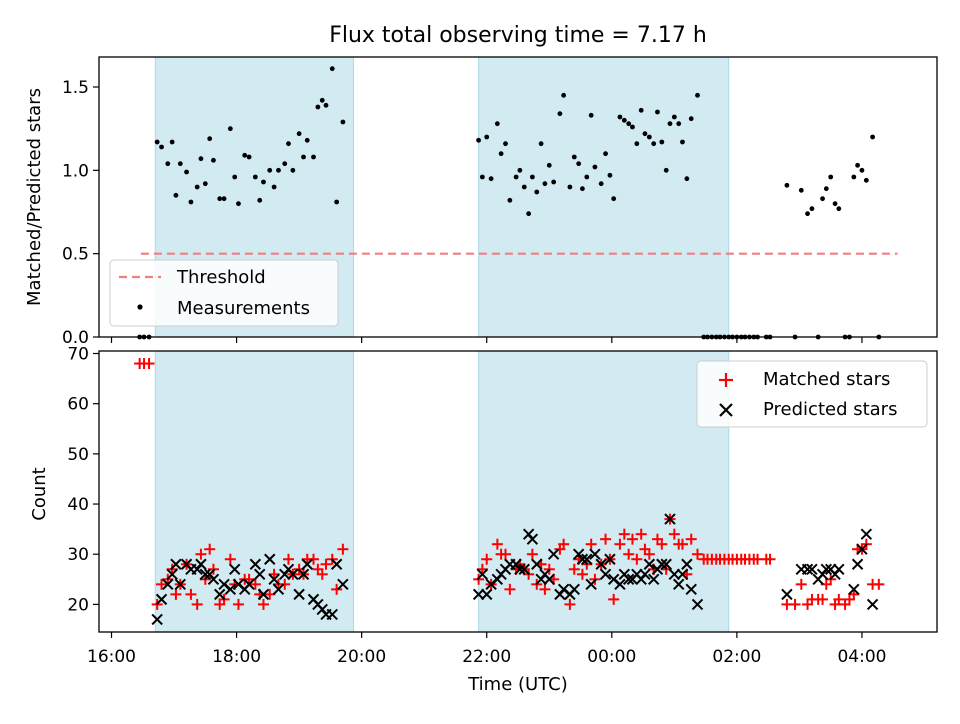 This screenshot has width=960, height=724. Describe the element at coordinates (75, 88) in the screenshot. I see `y-tick-label: 1.5` at that location.